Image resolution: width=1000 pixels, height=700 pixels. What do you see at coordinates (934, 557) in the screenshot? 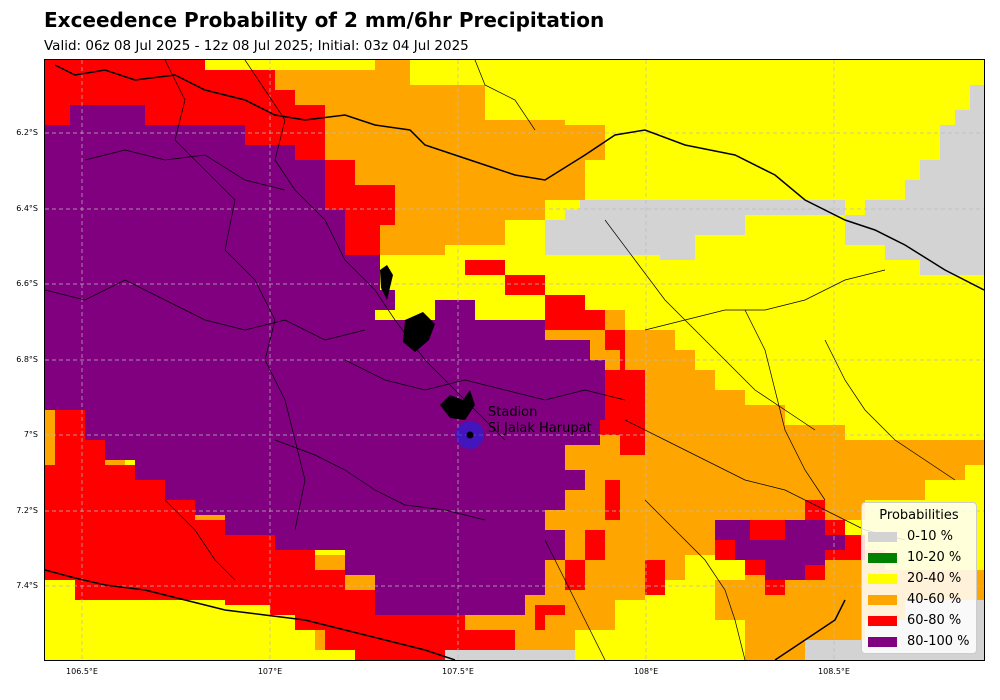
I see `legend-label: 10-20 %` at bounding box center [934, 557].